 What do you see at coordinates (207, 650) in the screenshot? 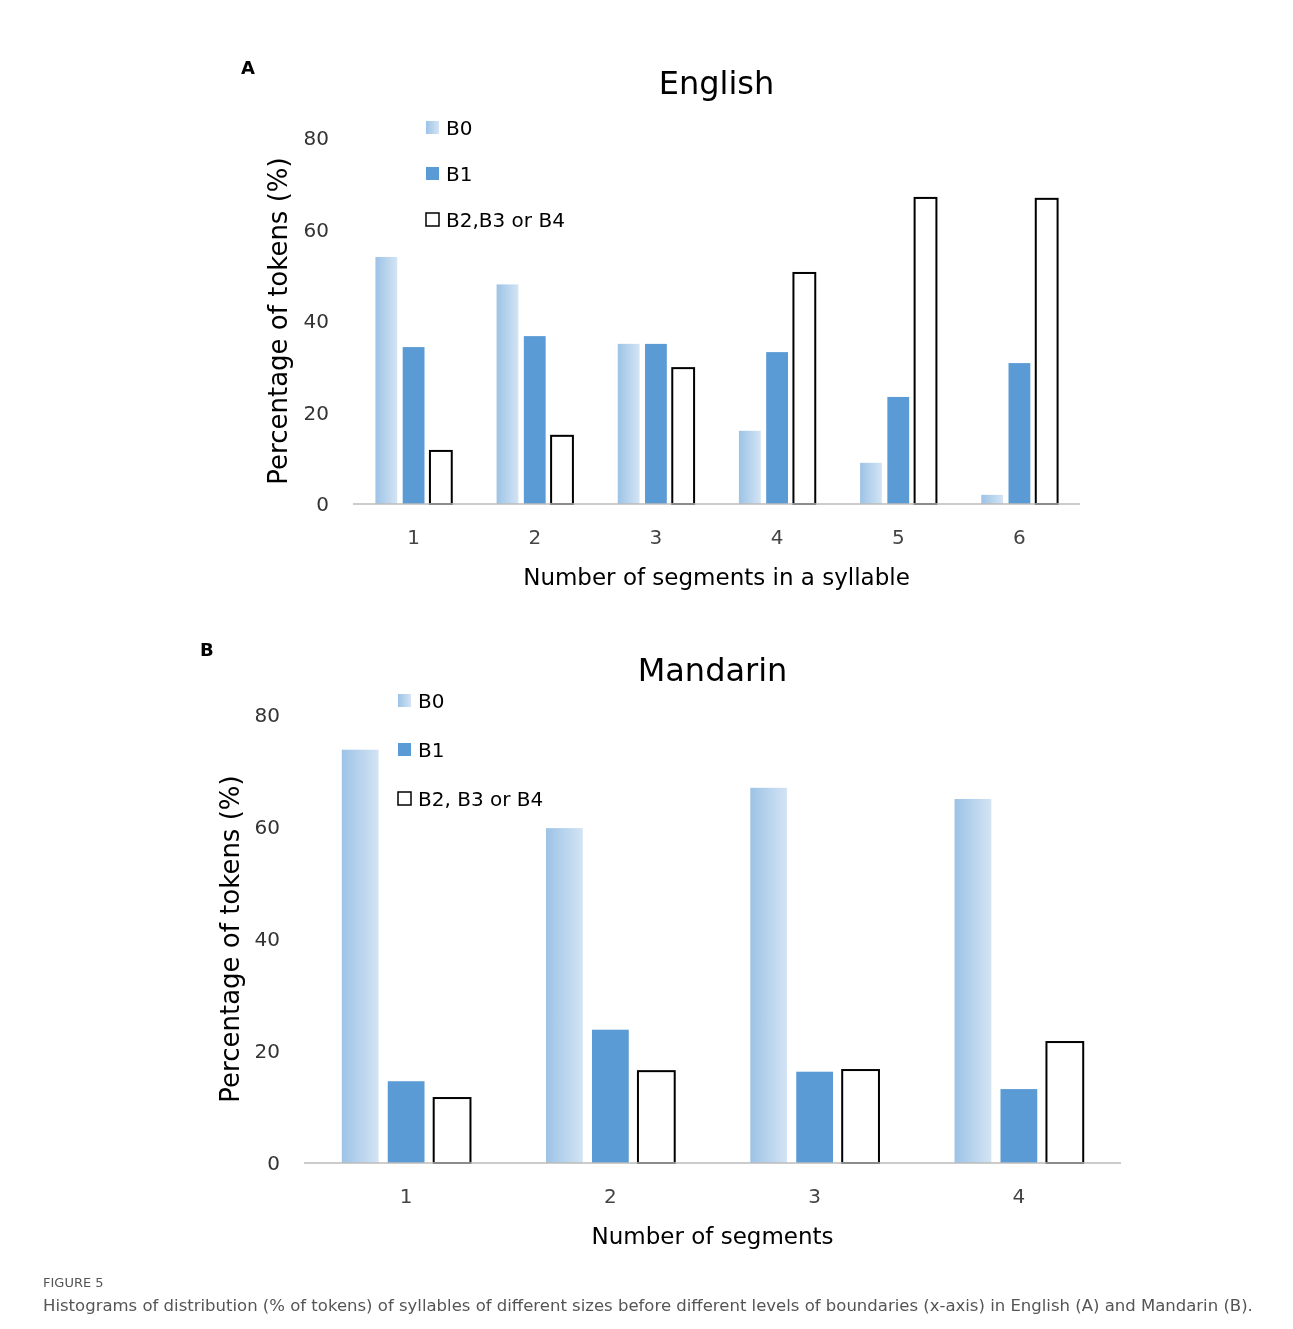
I see `text: B` at bounding box center [207, 650].